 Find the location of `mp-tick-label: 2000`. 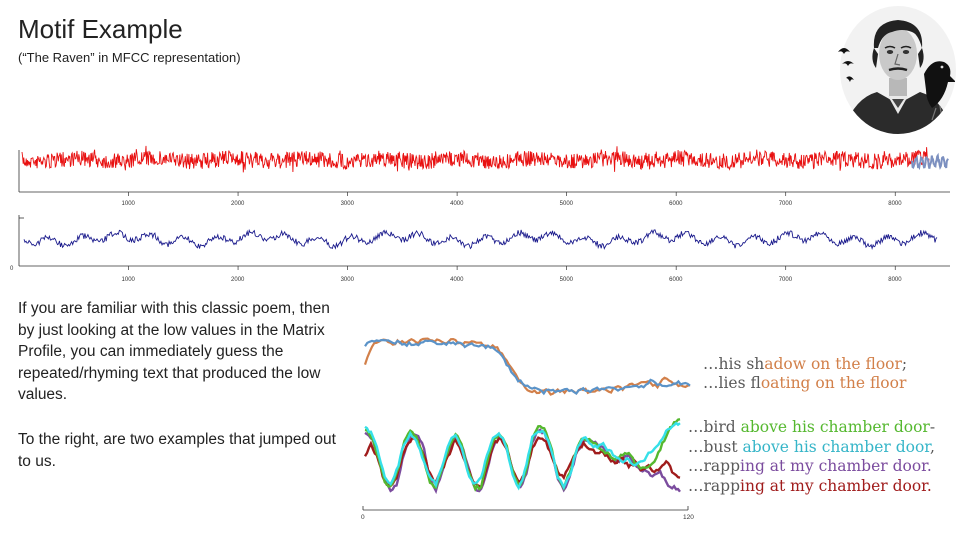

mp-tick-label: 2000 is located at coordinates (238, 280).